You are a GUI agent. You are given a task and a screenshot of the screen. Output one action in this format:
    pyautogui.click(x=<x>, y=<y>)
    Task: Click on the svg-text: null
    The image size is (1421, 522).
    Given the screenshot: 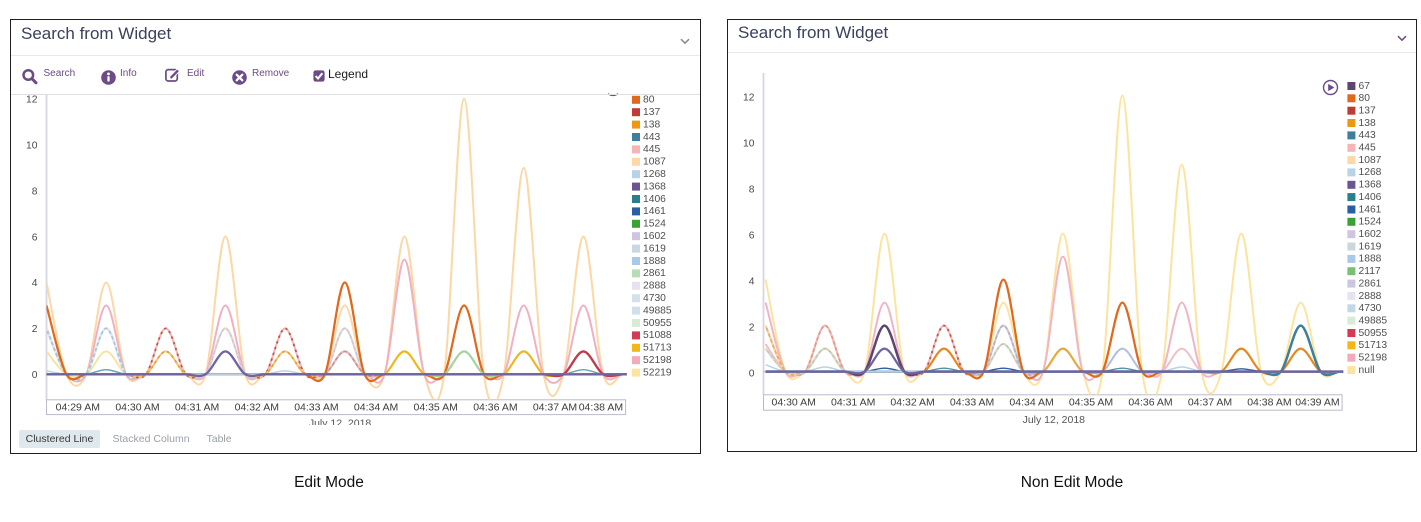 What is the action you would take?
    pyautogui.click(x=1367, y=370)
    